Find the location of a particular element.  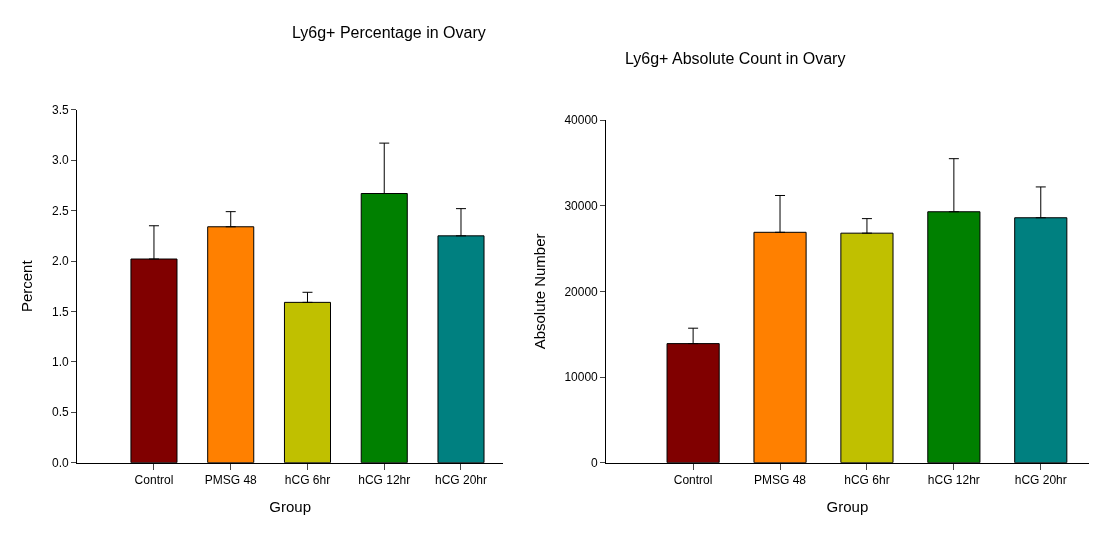

y-tick-label: 0.5 is located at coordinates (61, 412).